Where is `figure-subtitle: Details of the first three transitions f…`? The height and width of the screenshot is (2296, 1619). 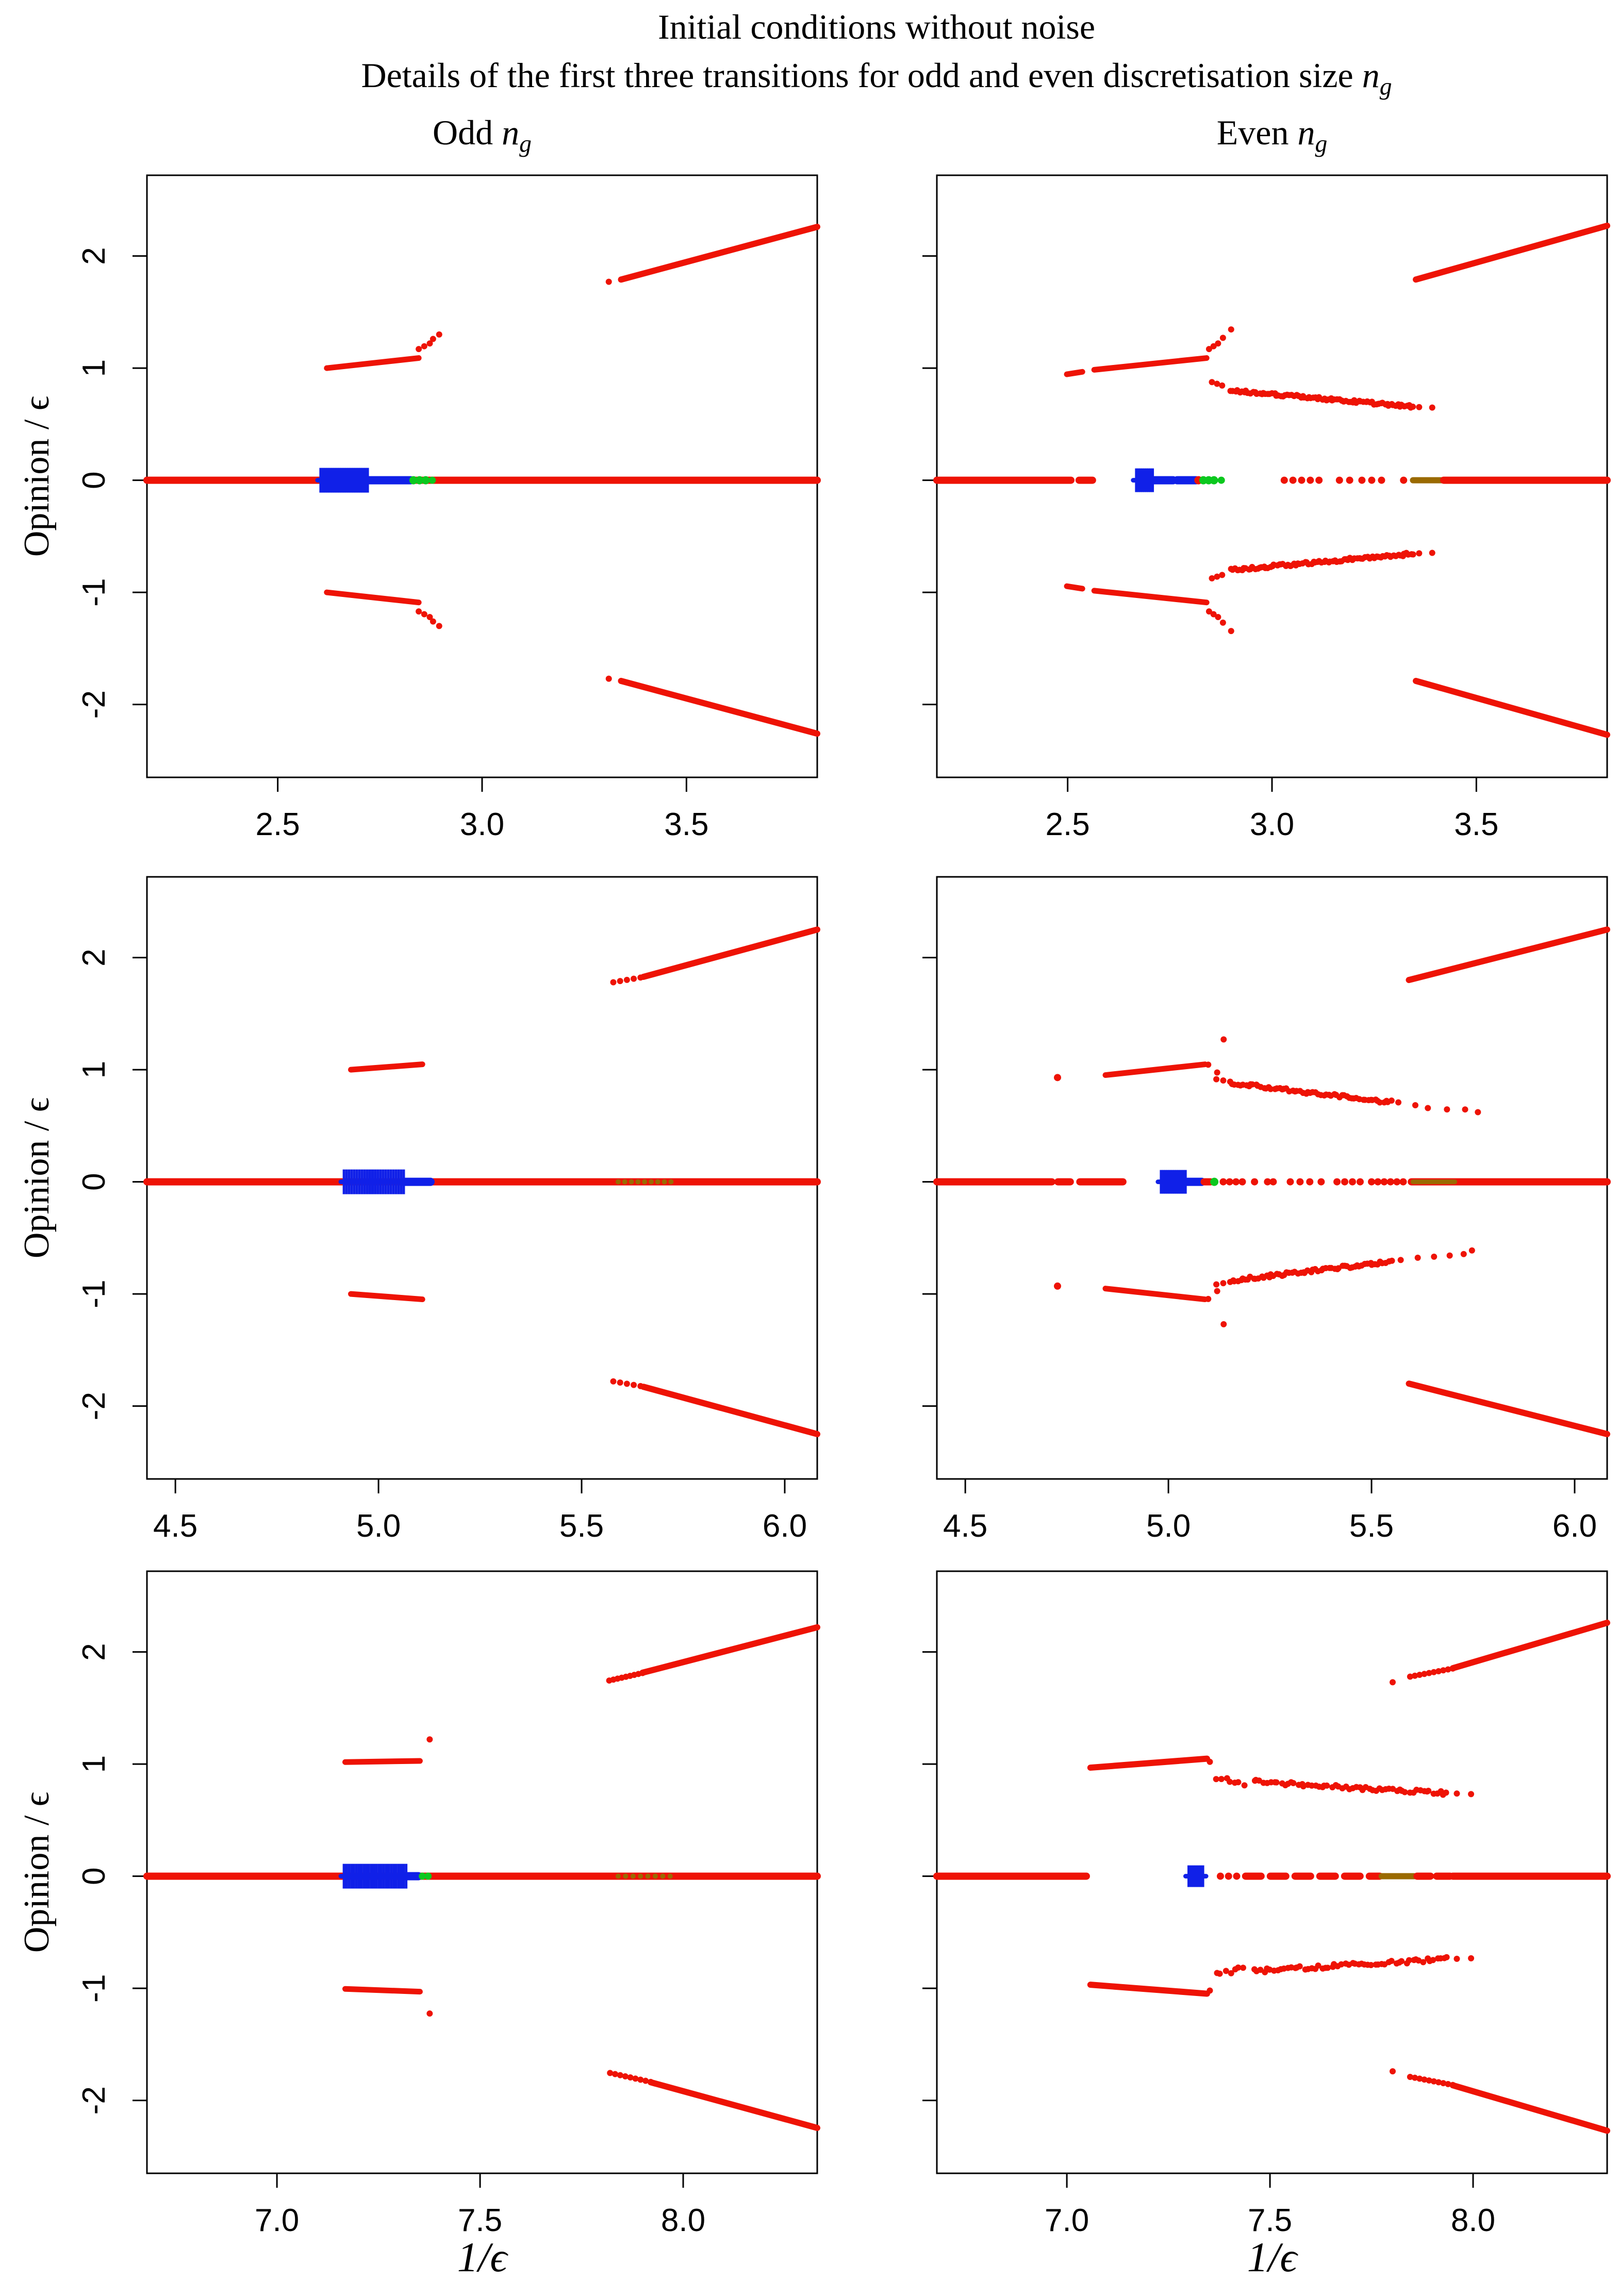
figure-subtitle: Details of the first three transitions f… is located at coordinates (877, 79).